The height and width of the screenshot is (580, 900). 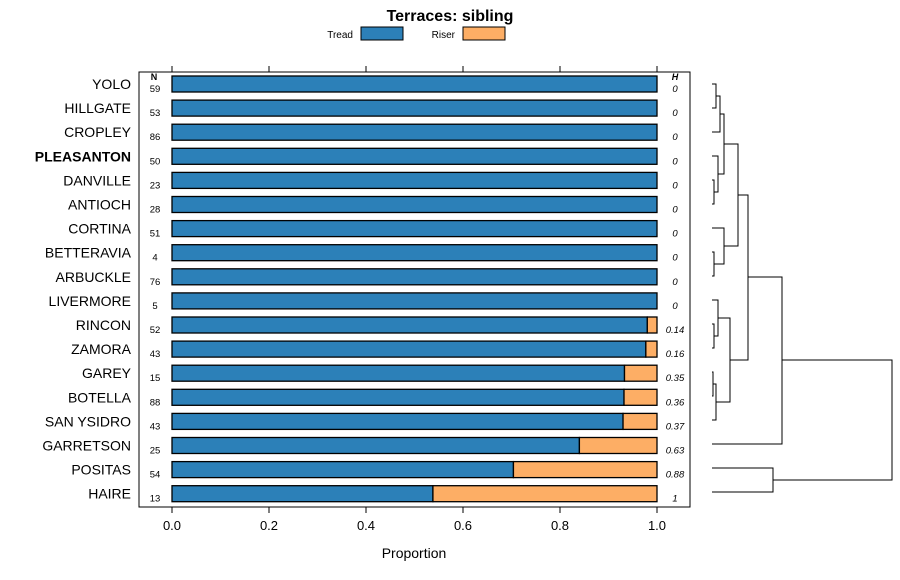 I want to click on category-label-pleasanton: PLEASANTON, so click(x=83, y=156).